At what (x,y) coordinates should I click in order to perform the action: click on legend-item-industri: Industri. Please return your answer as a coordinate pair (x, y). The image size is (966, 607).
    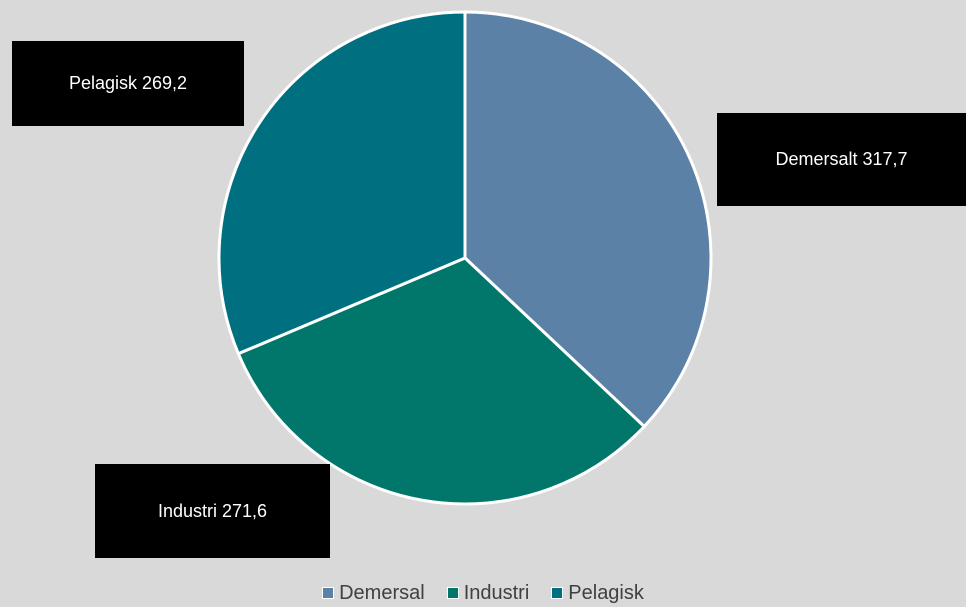
    Looking at the image, I should click on (488, 593).